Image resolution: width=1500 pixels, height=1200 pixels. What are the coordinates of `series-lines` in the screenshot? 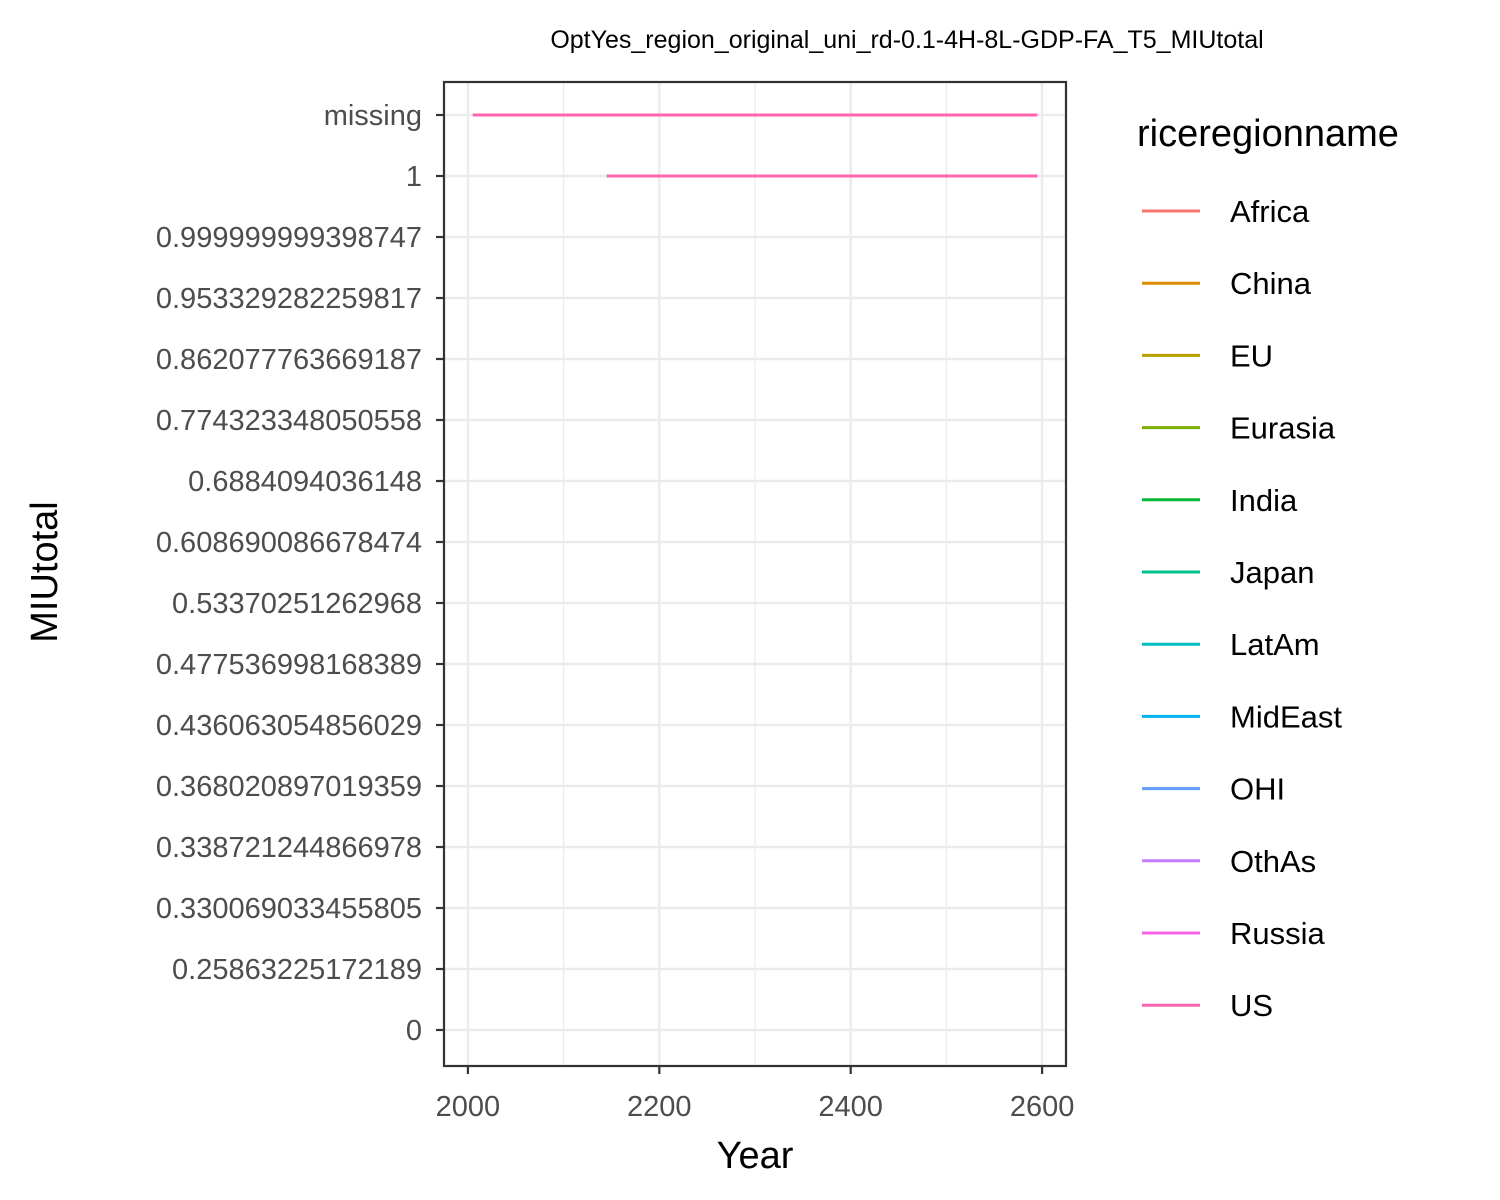 It's located at (755, 145).